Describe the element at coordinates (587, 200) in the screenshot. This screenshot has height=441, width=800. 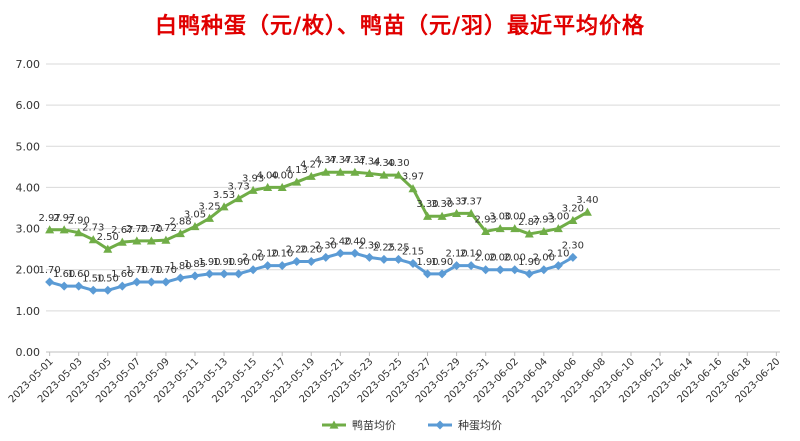
I see `data-label: 3.40` at that location.